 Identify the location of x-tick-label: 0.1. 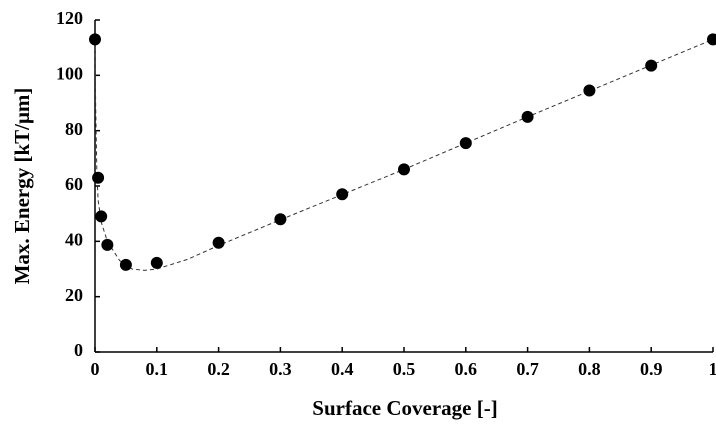
(157, 369).